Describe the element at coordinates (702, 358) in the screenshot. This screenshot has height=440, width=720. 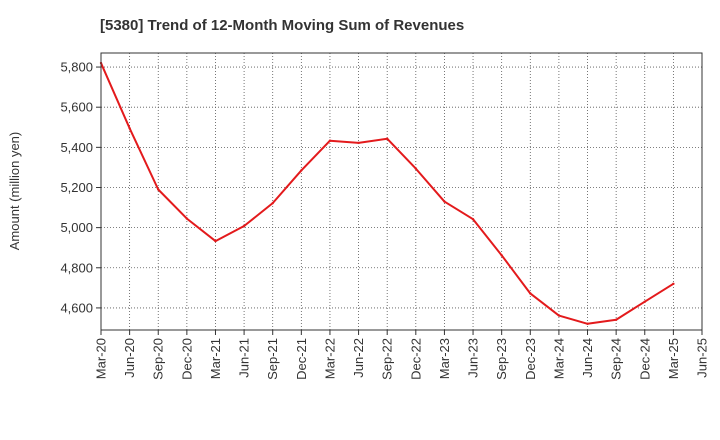
I see `x-tick-label: Jun-25` at that location.